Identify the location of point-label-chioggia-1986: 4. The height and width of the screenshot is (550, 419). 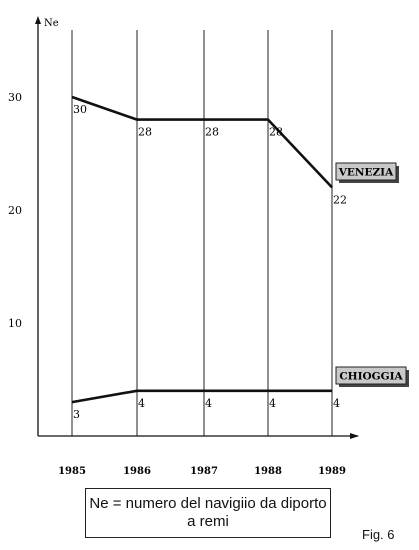
(141, 403).